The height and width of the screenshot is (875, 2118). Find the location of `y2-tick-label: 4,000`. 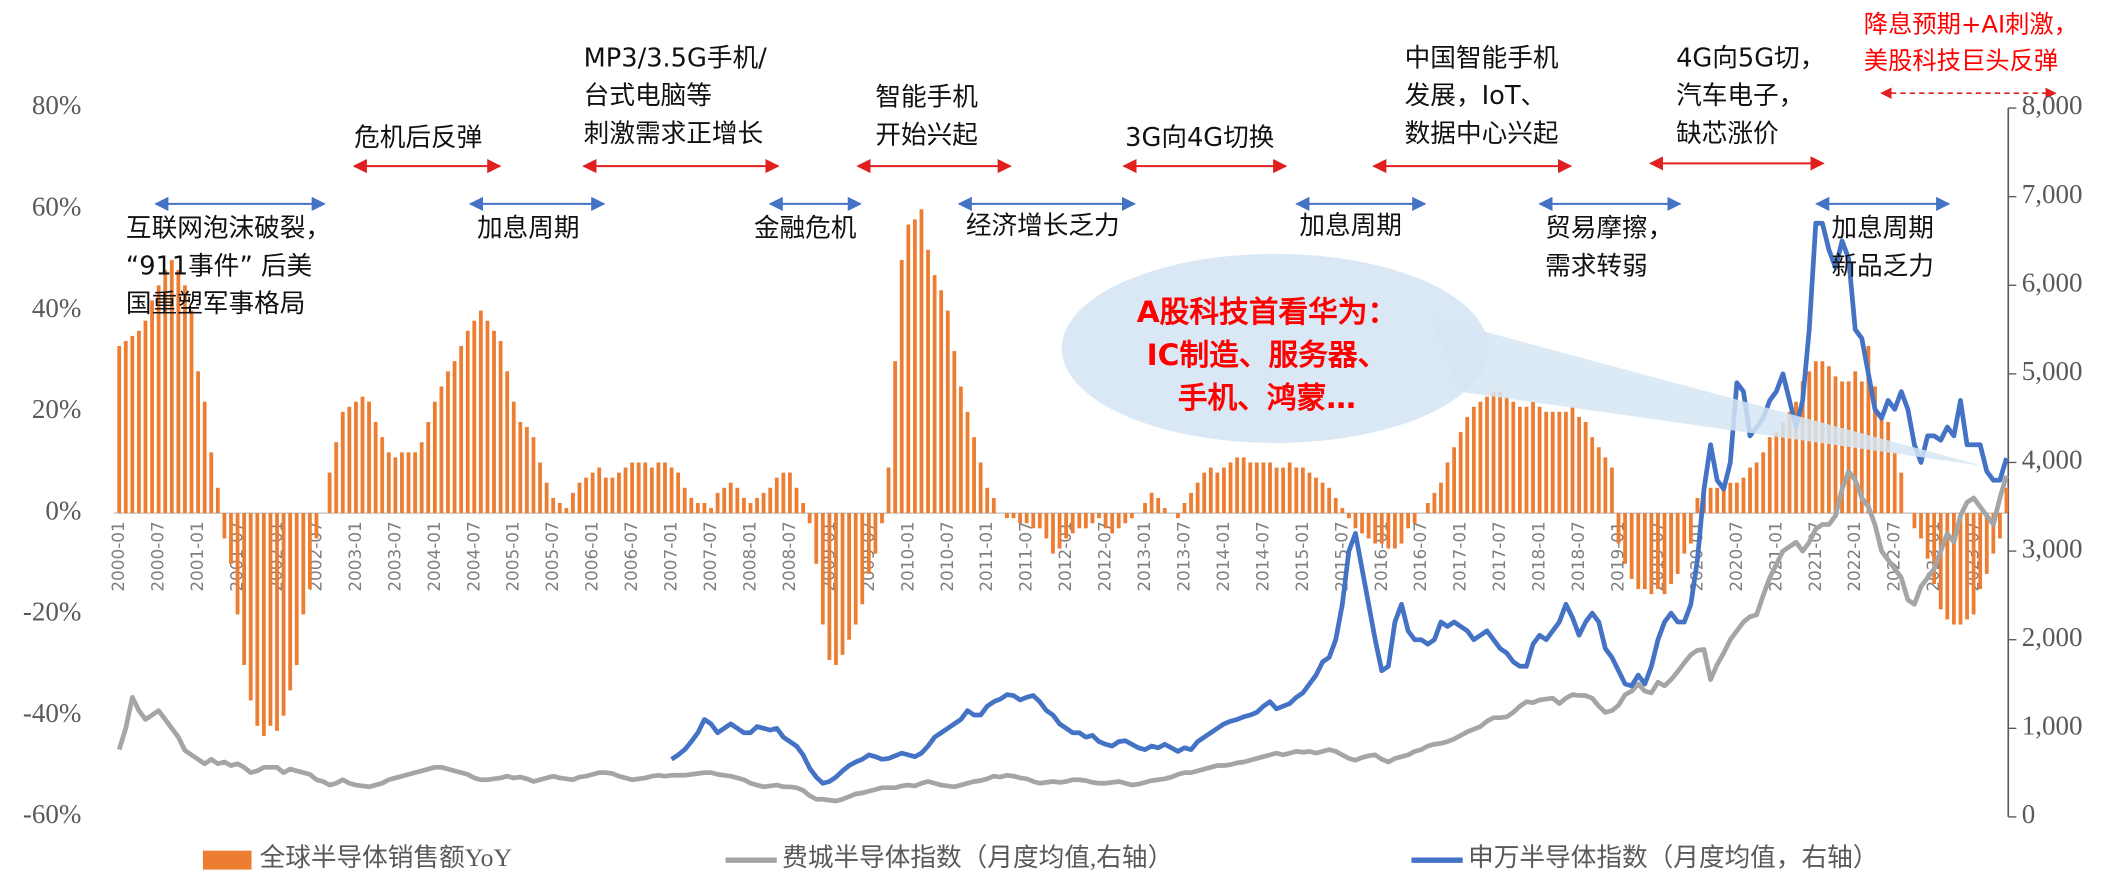

y2-tick-label: 4,000 is located at coordinates (2052, 460).